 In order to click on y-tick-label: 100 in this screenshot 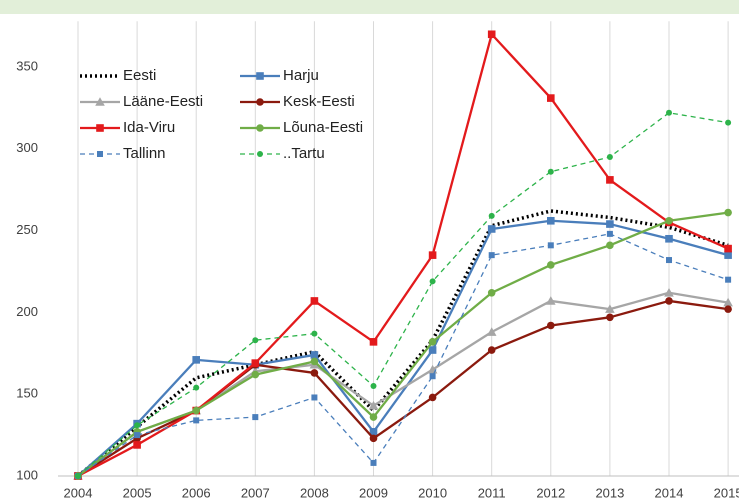, I will do `click(27, 474)`.